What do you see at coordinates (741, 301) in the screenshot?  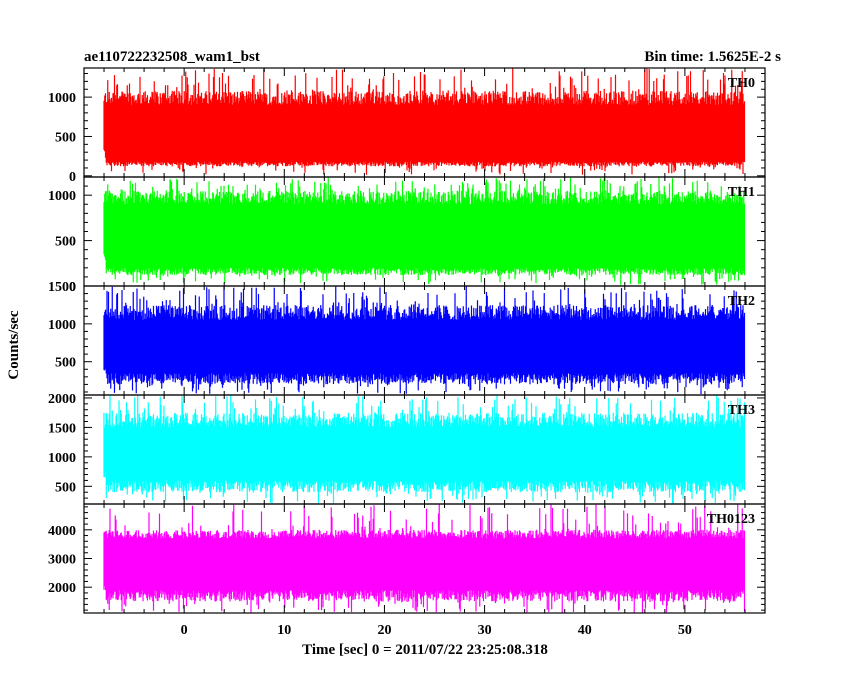 I see `panel-label: TH2` at bounding box center [741, 301].